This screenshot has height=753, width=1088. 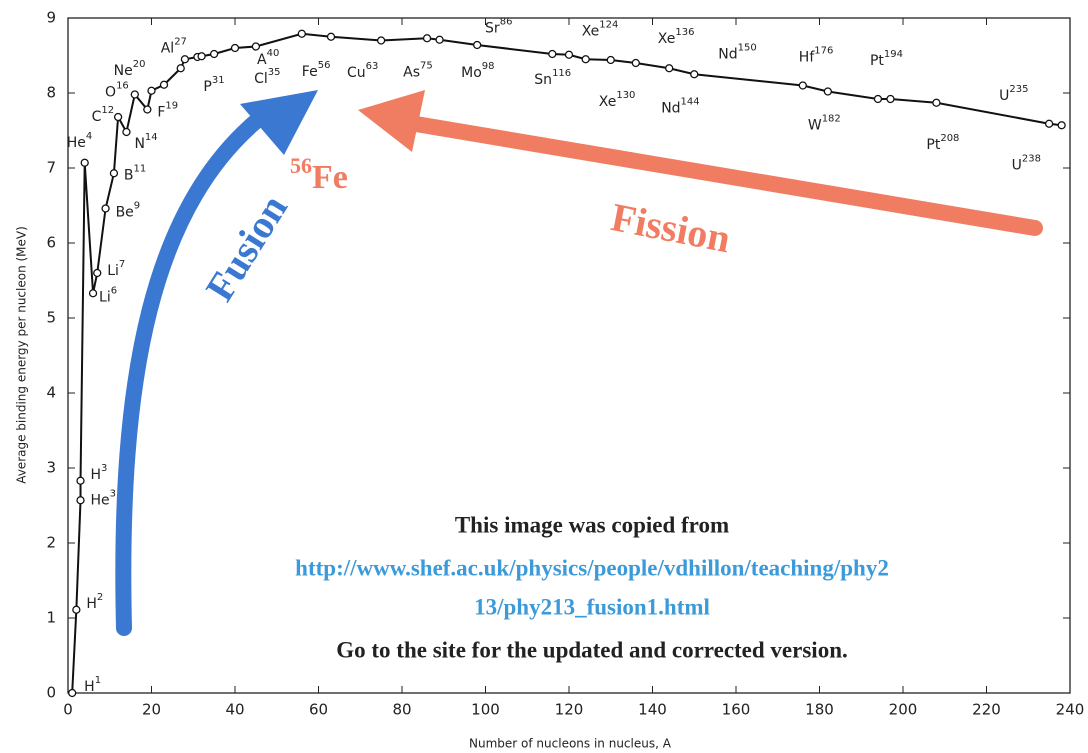 What do you see at coordinates (129, 175) in the screenshot?
I see `point-symbol: B` at bounding box center [129, 175].